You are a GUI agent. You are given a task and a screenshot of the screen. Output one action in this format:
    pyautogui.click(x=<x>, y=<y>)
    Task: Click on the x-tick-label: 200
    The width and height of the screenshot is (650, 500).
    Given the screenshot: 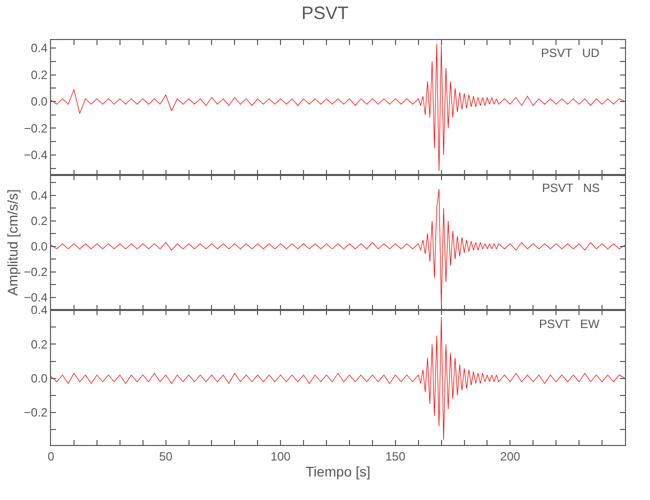 What is the action you would take?
    pyautogui.click(x=510, y=456)
    